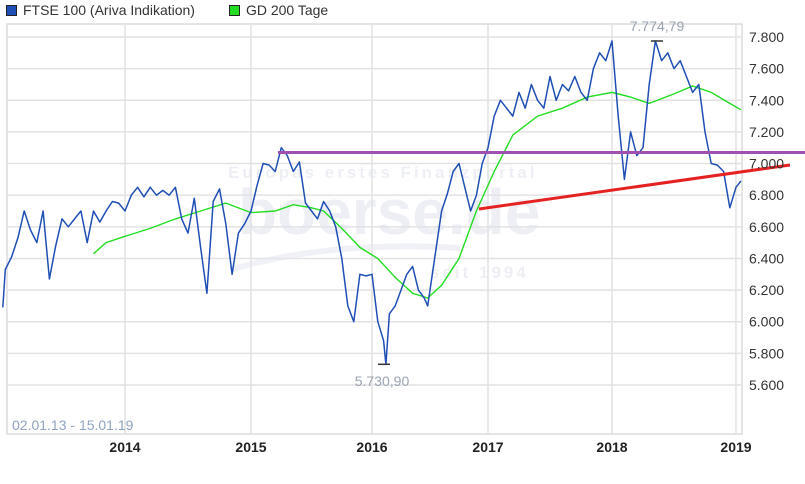 The height and width of the screenshot is (484, 805). What do you see at coordinates (766, 195) in the screenshot?
I see `y-tick-label: 6.800` at bounding box center [766, 195].